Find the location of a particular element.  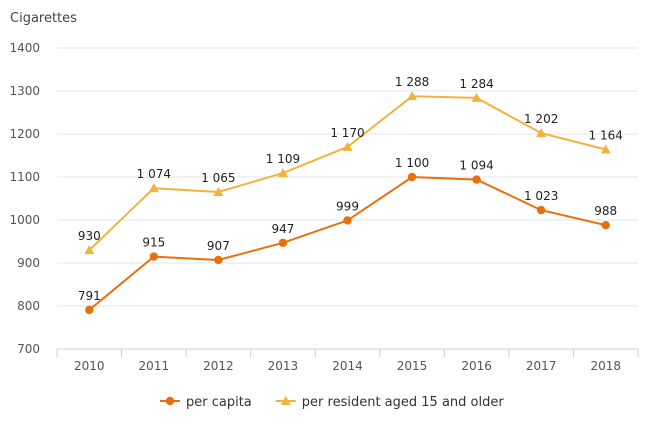

x-tick-label: 2011 is located at coordinates (154, 366).